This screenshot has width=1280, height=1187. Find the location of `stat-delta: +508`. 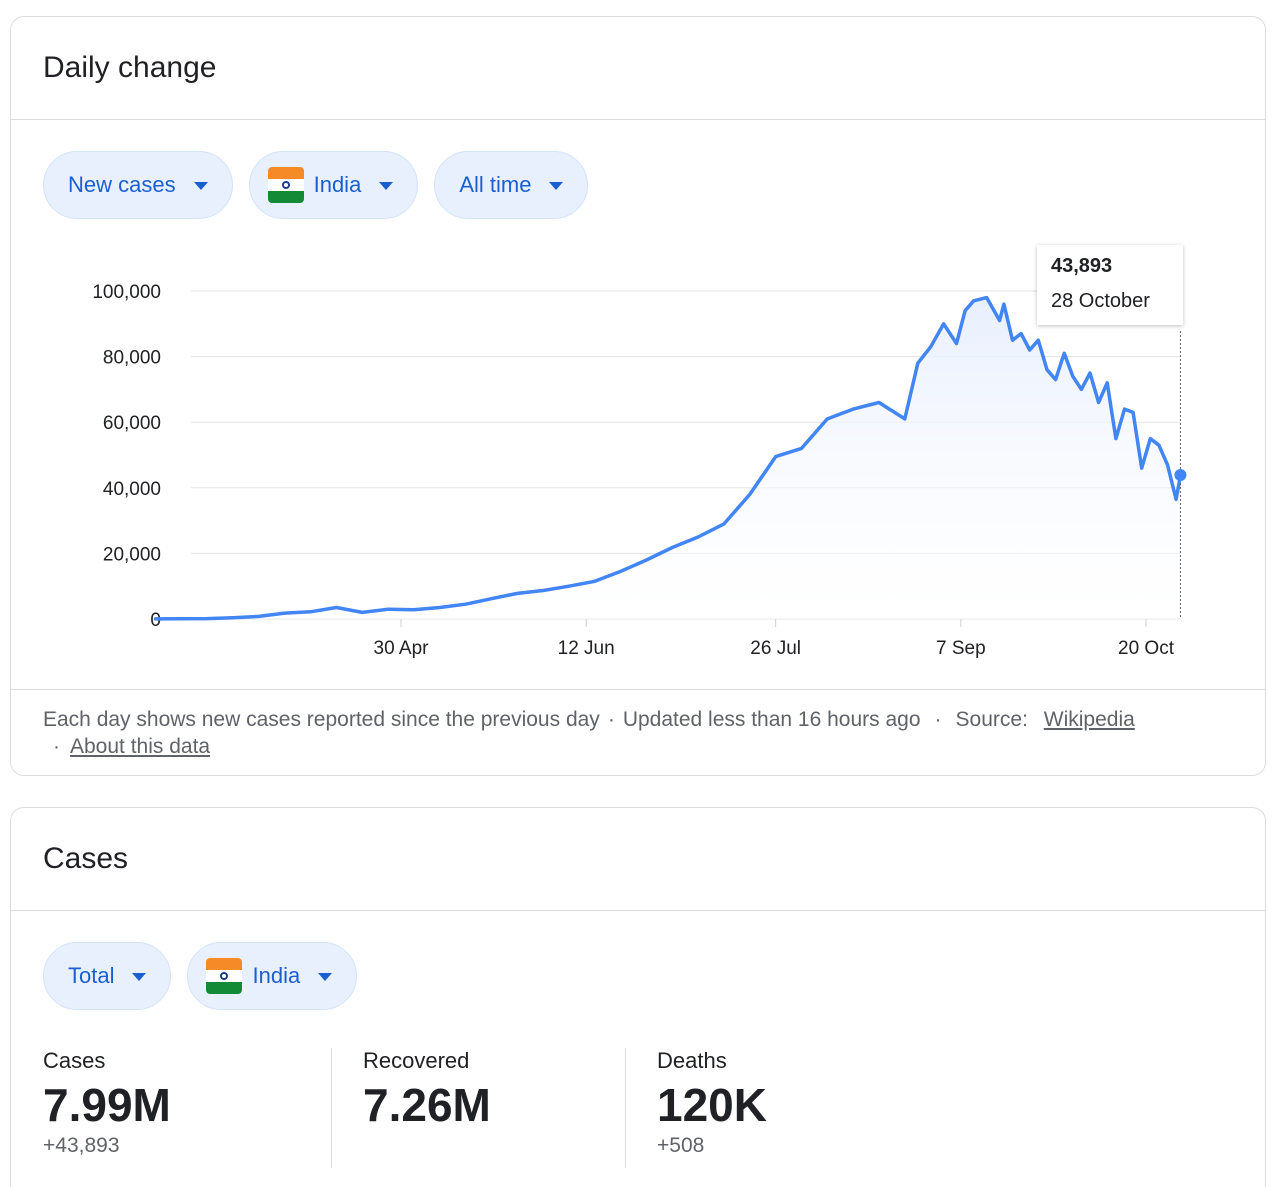

stat-delta: +508 is located at coordinates (681, 1145).